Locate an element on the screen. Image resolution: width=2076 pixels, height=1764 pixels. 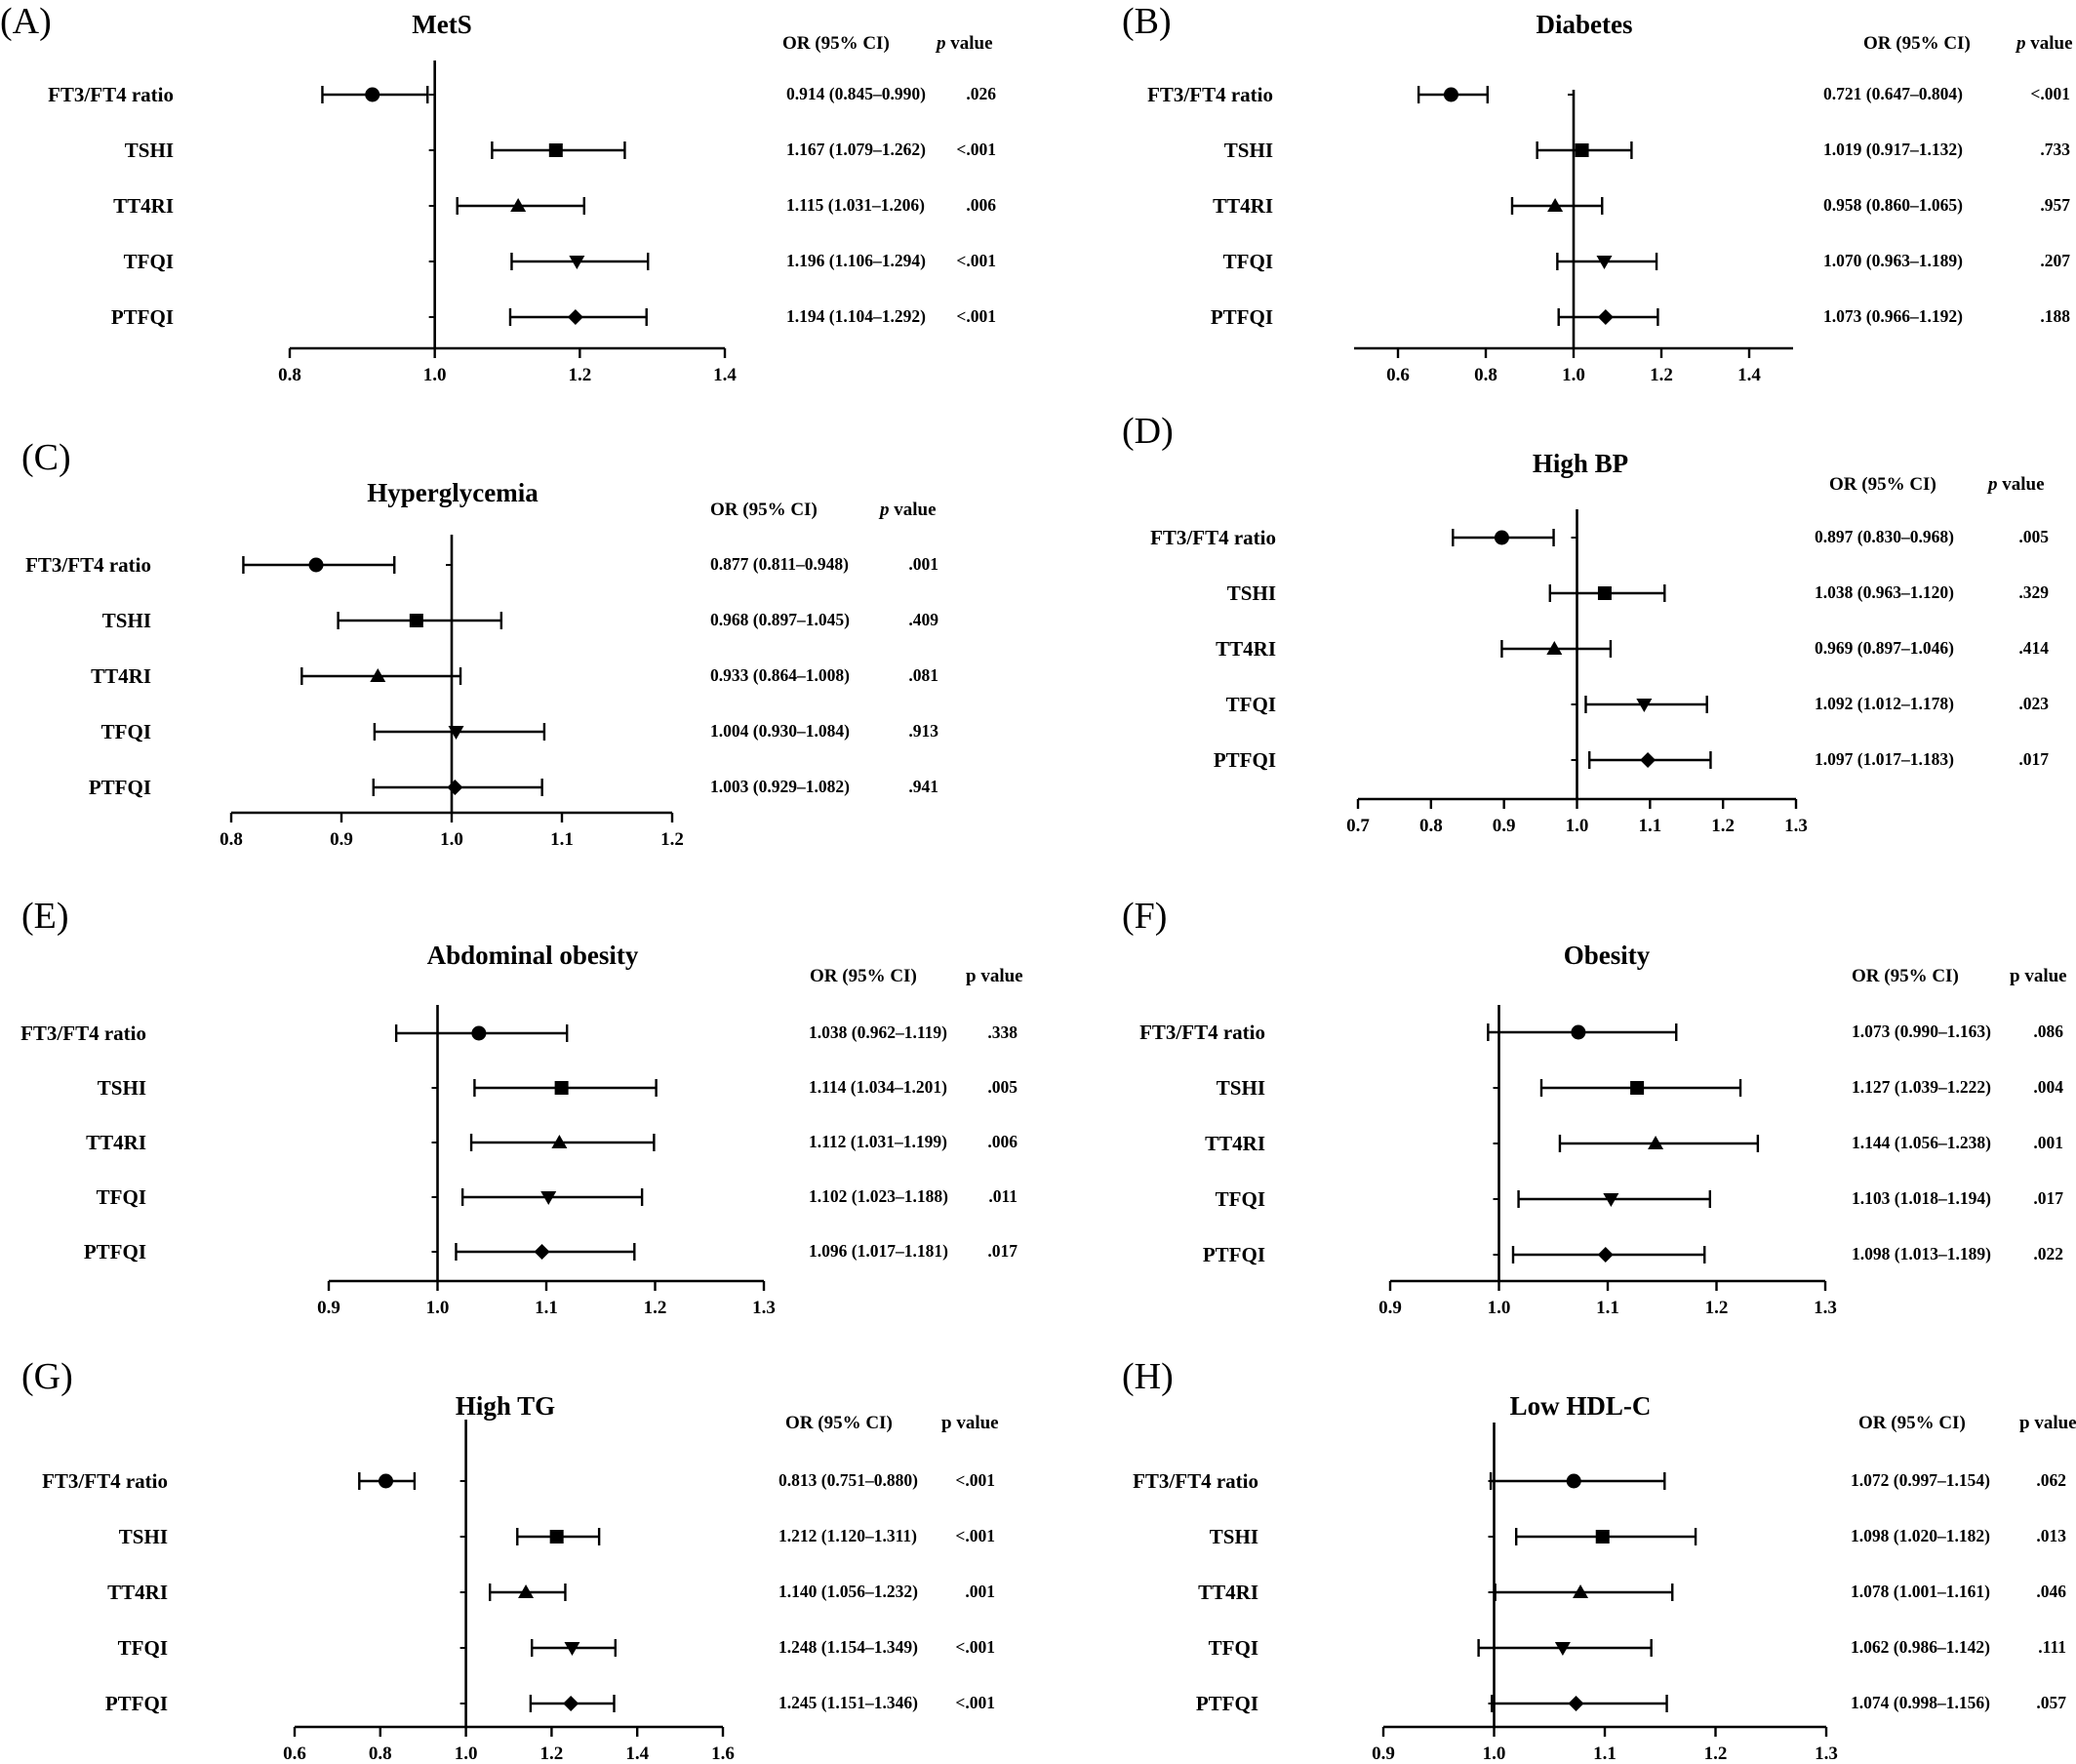
p-value: .046 is located at coordinates (2051, 1592).